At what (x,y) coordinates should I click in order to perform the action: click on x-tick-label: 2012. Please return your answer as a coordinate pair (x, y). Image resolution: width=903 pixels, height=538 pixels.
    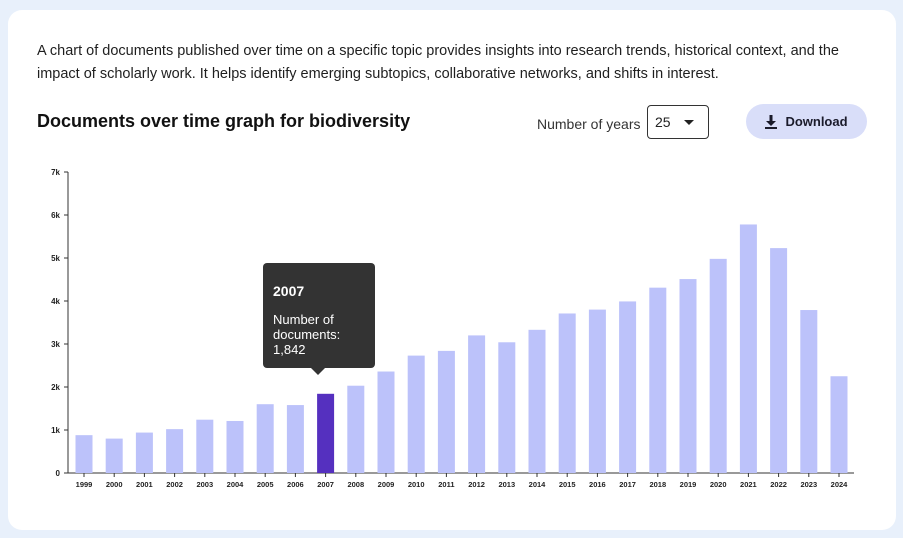
    Looking at the image, I should click on (476, 484).